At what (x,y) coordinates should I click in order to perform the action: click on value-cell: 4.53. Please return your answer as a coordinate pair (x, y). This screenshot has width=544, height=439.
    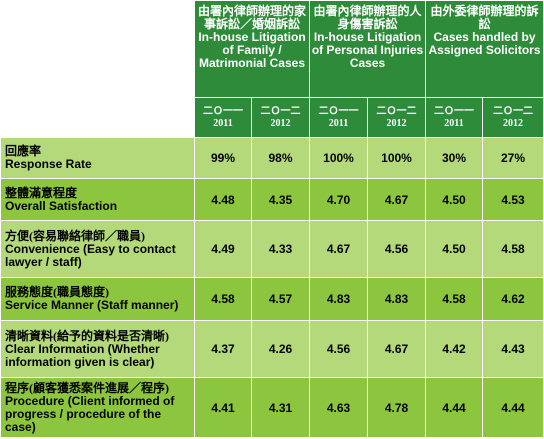
    Looking at the image, I should click on (512, 199).